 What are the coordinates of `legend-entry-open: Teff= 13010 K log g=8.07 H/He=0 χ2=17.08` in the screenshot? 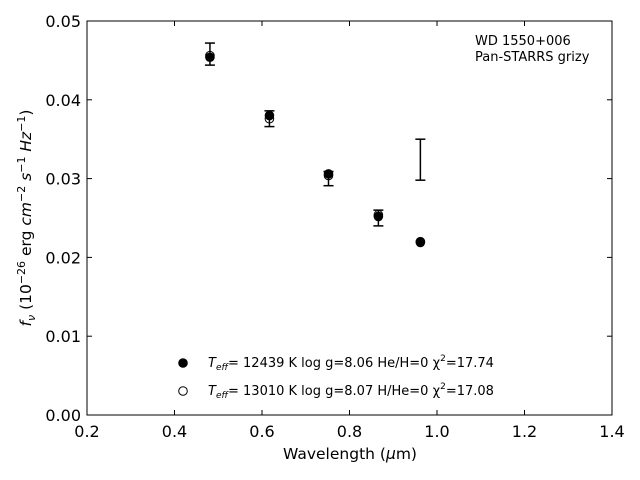 It's located at (351, 391).